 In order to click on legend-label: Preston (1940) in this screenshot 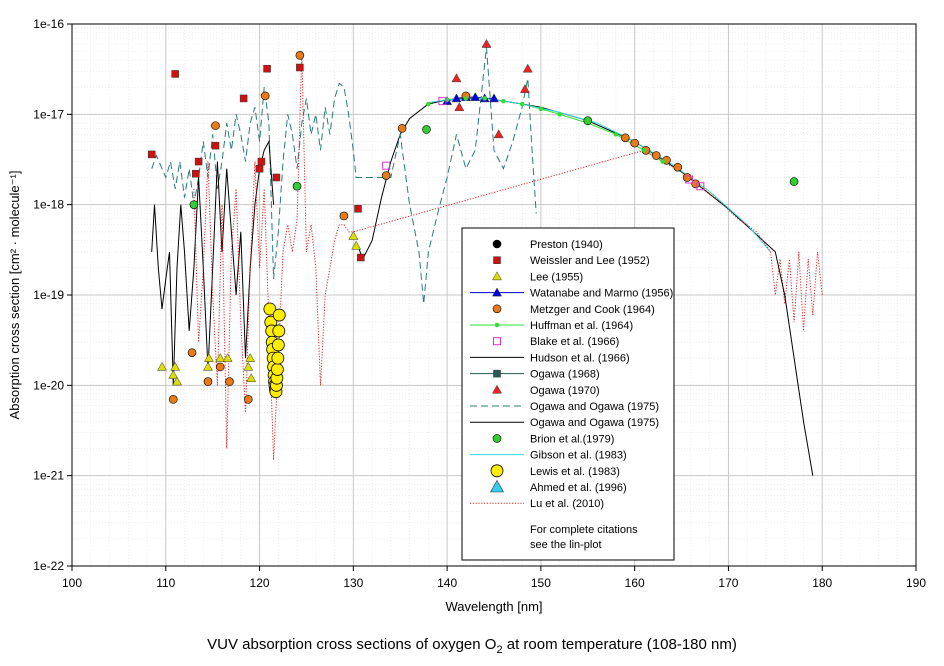, I will do `click(566, 245)`.